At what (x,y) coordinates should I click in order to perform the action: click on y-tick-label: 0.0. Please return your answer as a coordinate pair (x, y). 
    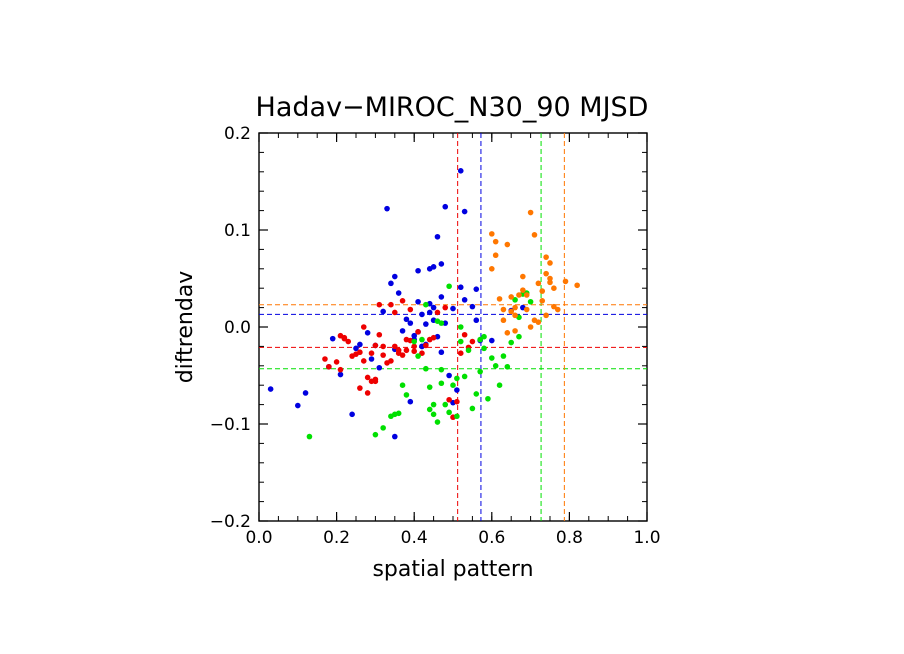
    Looking at the image, I should click on (237, 328).